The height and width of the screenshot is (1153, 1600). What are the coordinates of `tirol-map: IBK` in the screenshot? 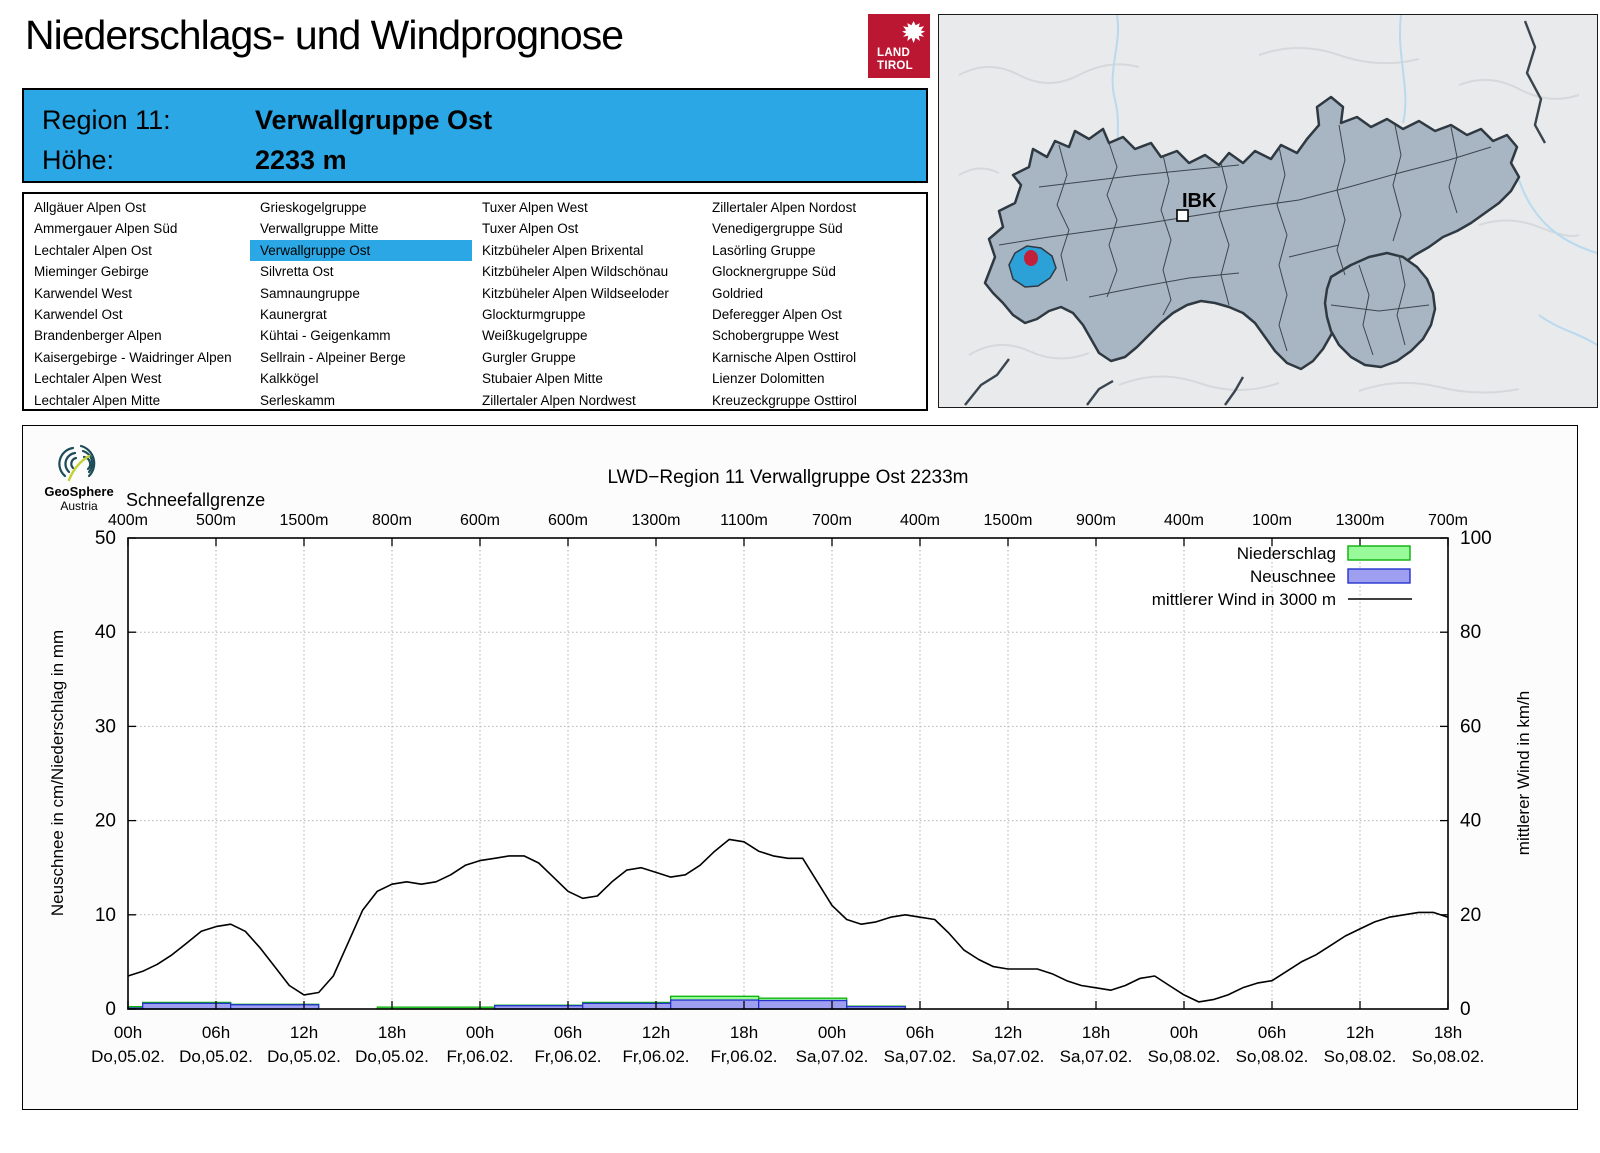 It's located at (1268, 211).